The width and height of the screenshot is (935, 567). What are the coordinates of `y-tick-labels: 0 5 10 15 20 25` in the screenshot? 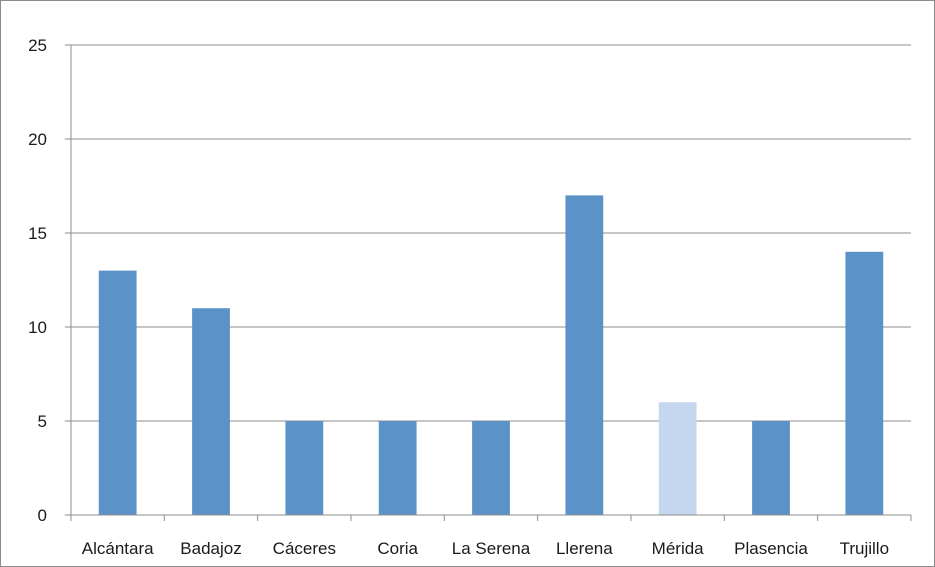 It's located at (37, 280).